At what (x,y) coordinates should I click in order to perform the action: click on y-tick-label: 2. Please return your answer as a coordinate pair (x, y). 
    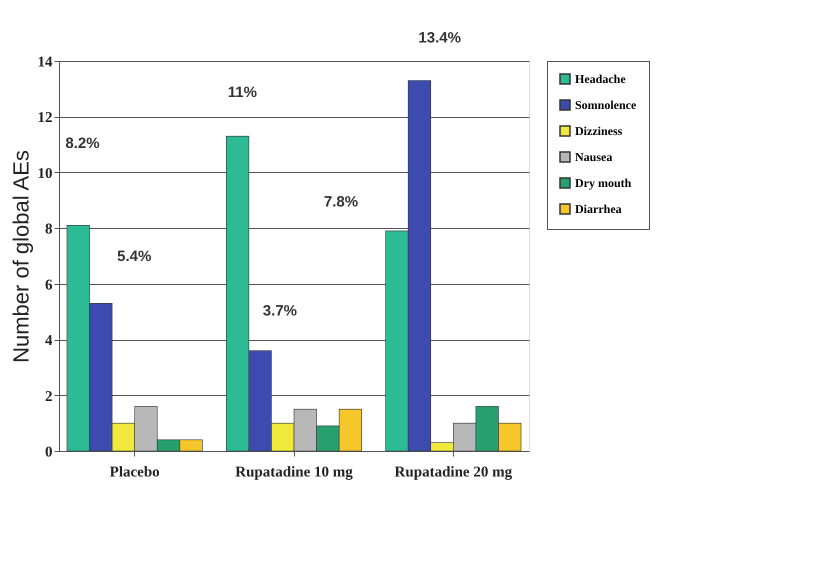
    Looking at the image, I should click on (48, 396).